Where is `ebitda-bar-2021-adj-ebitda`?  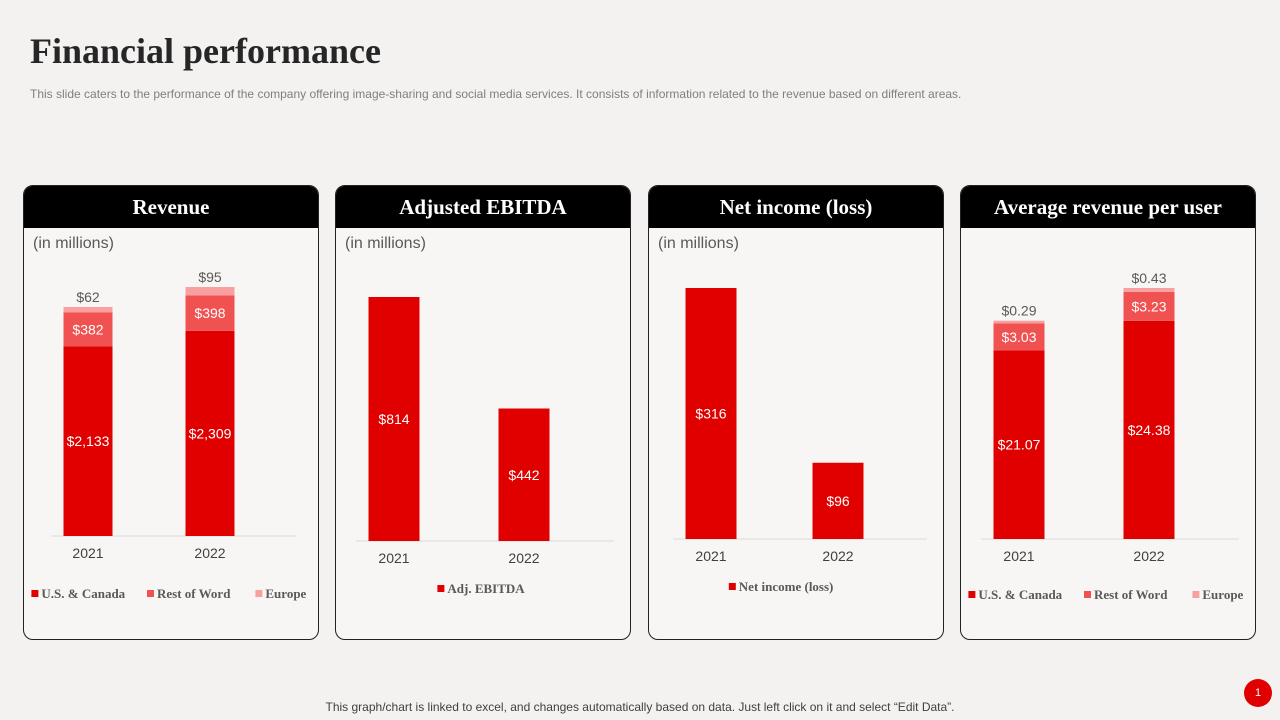
ebitda-bar-2021-adj-ebitda is located at coordinates (394, 419).